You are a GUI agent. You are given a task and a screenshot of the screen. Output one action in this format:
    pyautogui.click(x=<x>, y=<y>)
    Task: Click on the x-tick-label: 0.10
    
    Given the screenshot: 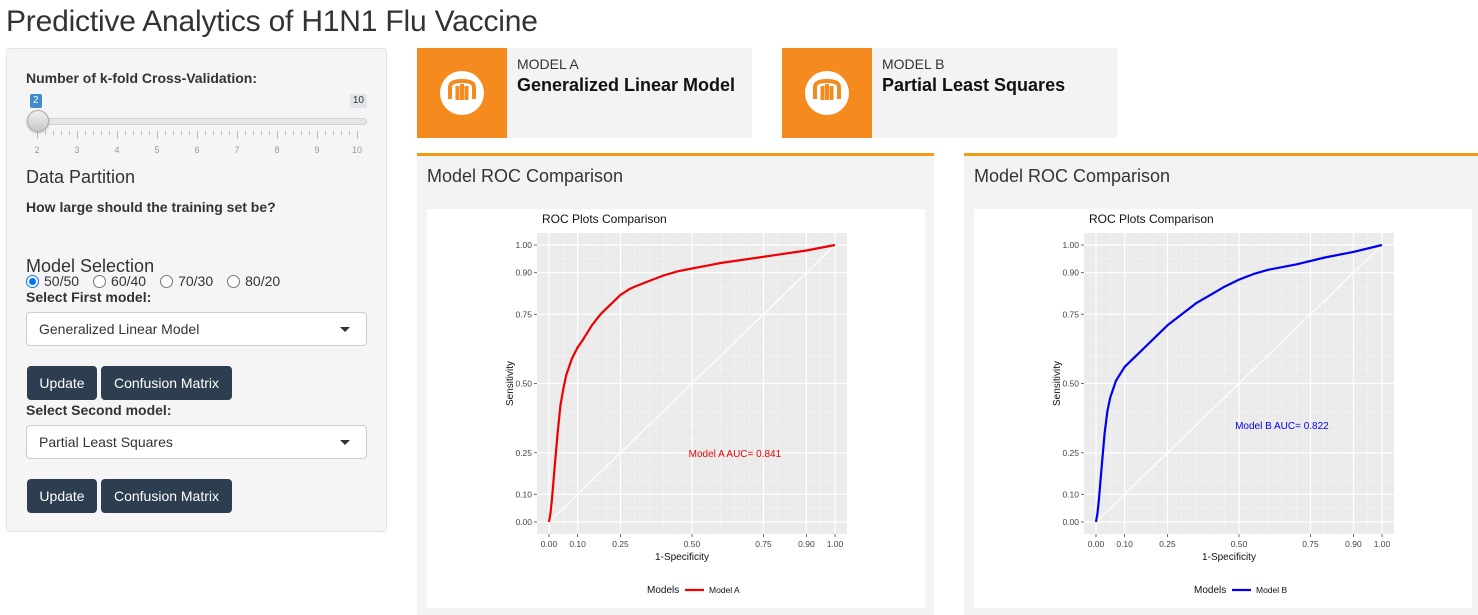 What is the action you would take?
    pyautogui.click(x=577, y=544)
    